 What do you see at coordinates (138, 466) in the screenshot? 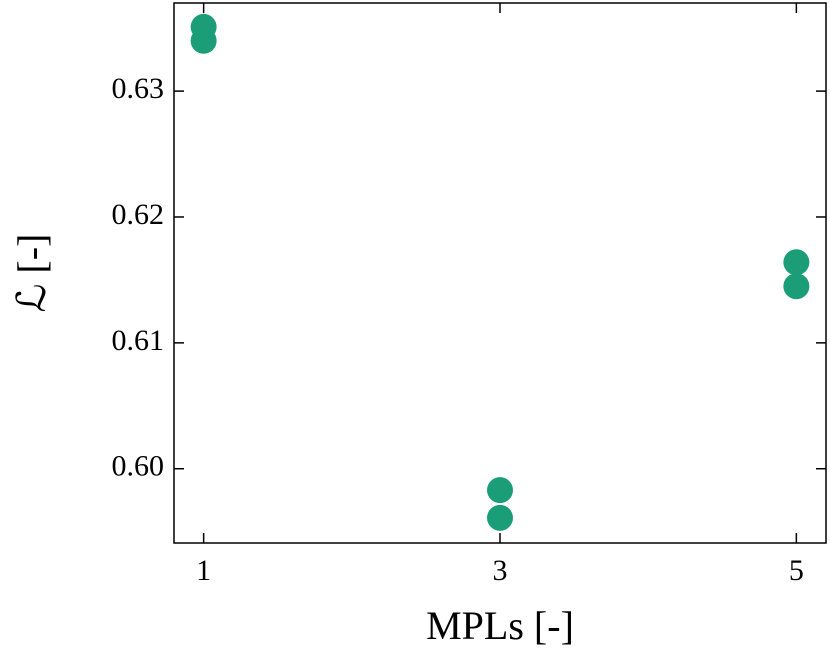
I see `y-tick-label: 0.60` at bounding box center [138, 466].